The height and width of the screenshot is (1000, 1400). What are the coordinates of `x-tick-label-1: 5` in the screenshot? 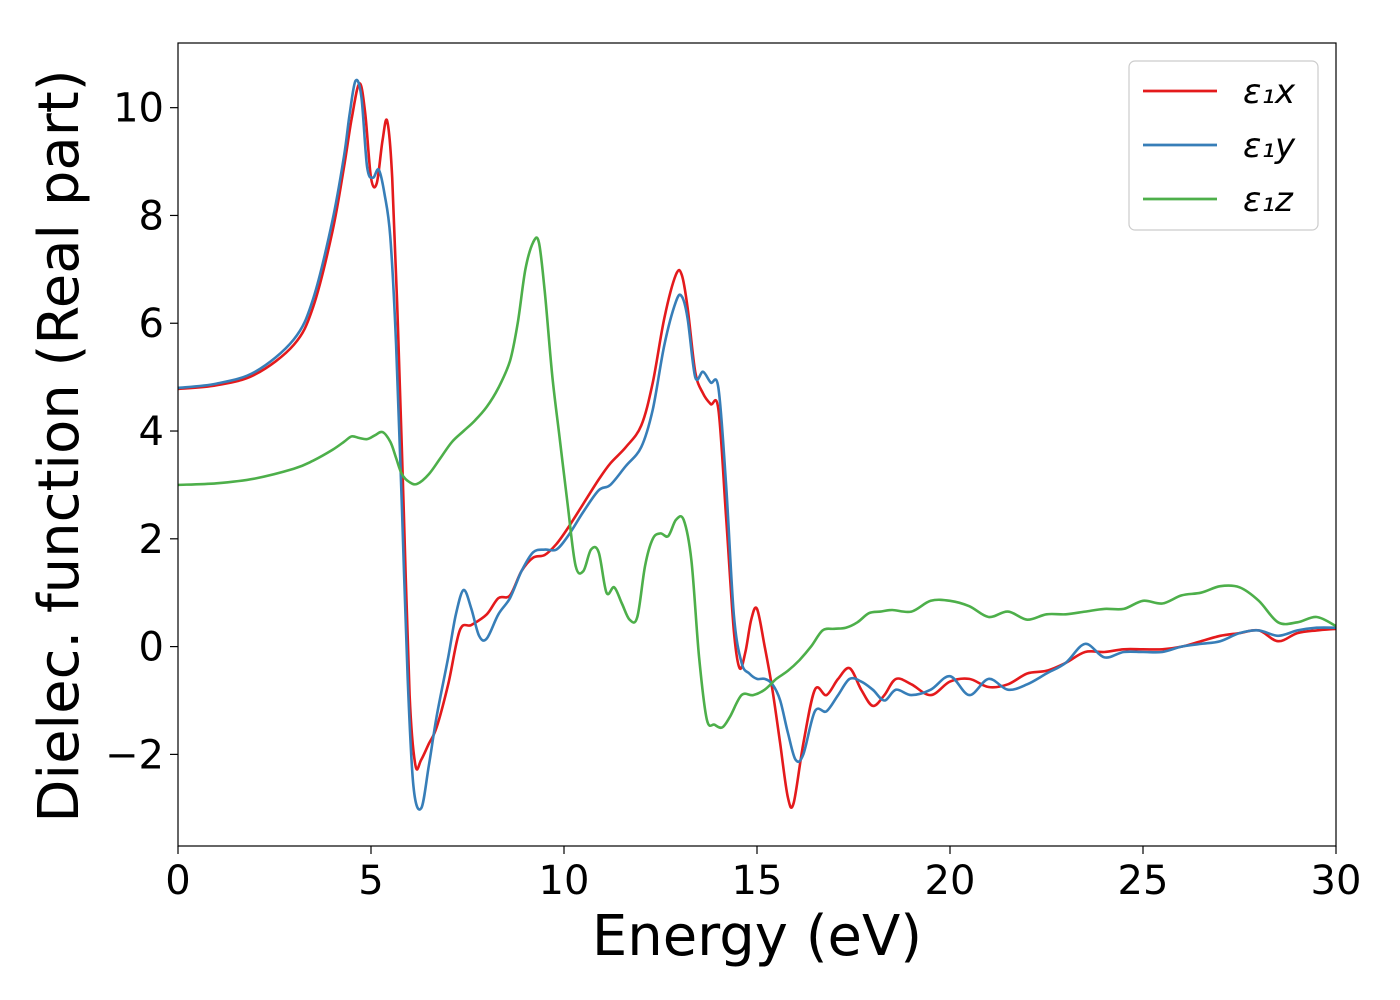 It's located at (370, 881).